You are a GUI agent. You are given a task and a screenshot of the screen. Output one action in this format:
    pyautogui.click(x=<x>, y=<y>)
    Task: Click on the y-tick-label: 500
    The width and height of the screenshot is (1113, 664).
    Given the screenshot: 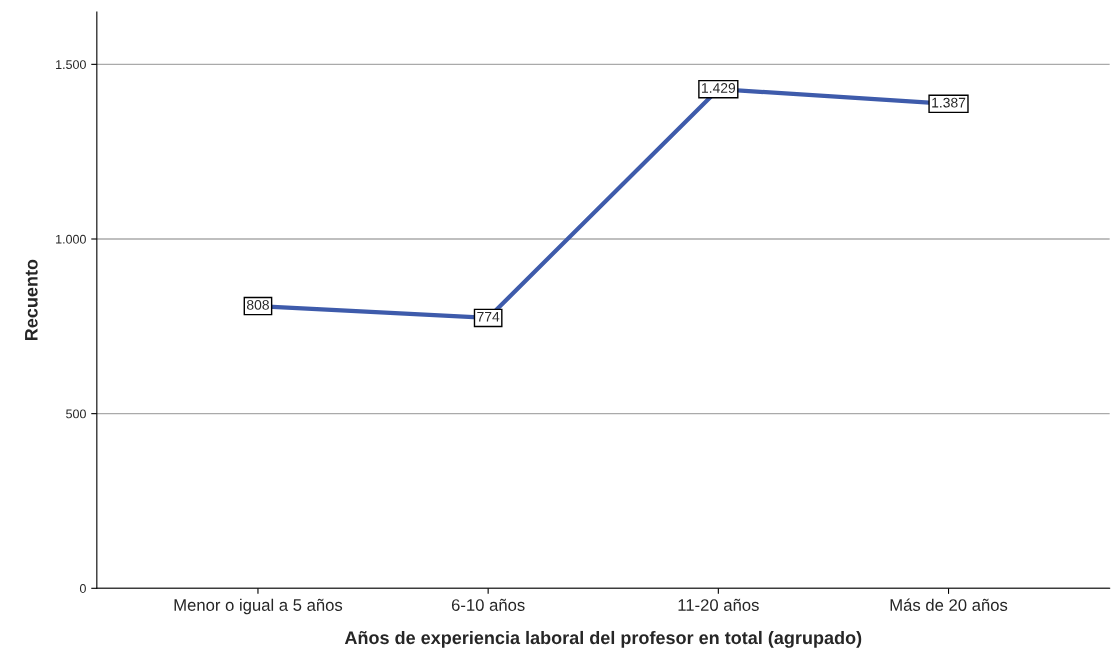 What is the action you would take?
    pyautogui.click(x=76, y=414)
    